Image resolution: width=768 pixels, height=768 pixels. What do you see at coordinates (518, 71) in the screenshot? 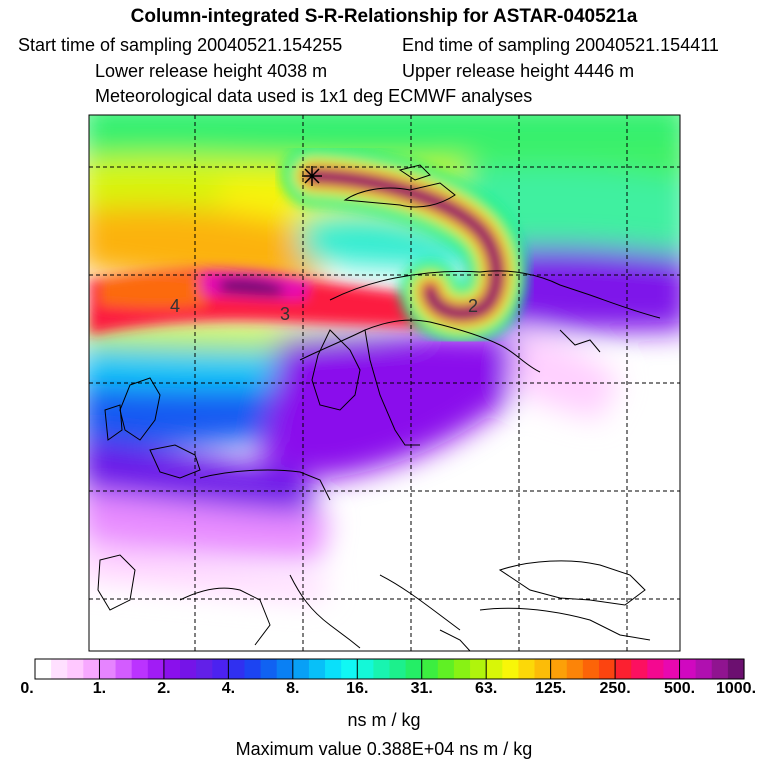
I see `upper-release-height: Upper release height 4446 m` at bounding box center [518, 71].